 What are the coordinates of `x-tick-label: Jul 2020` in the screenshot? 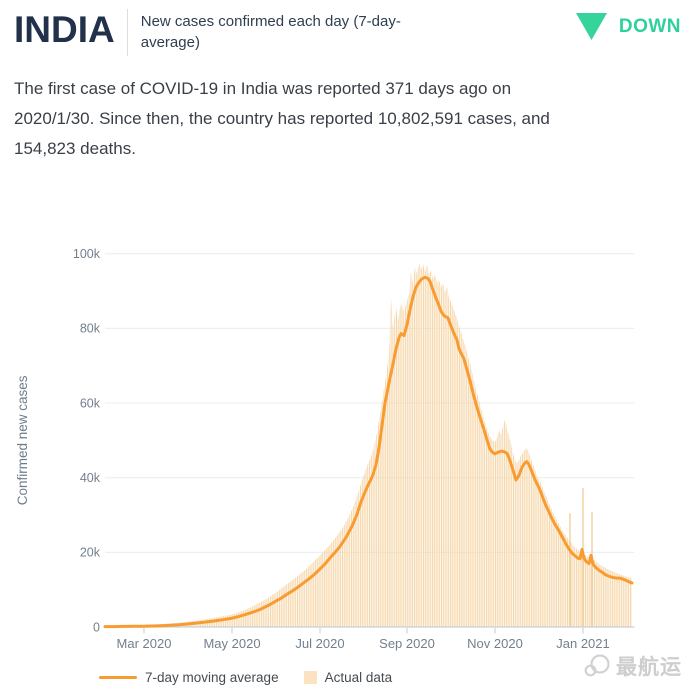 It's located at (319, 643).